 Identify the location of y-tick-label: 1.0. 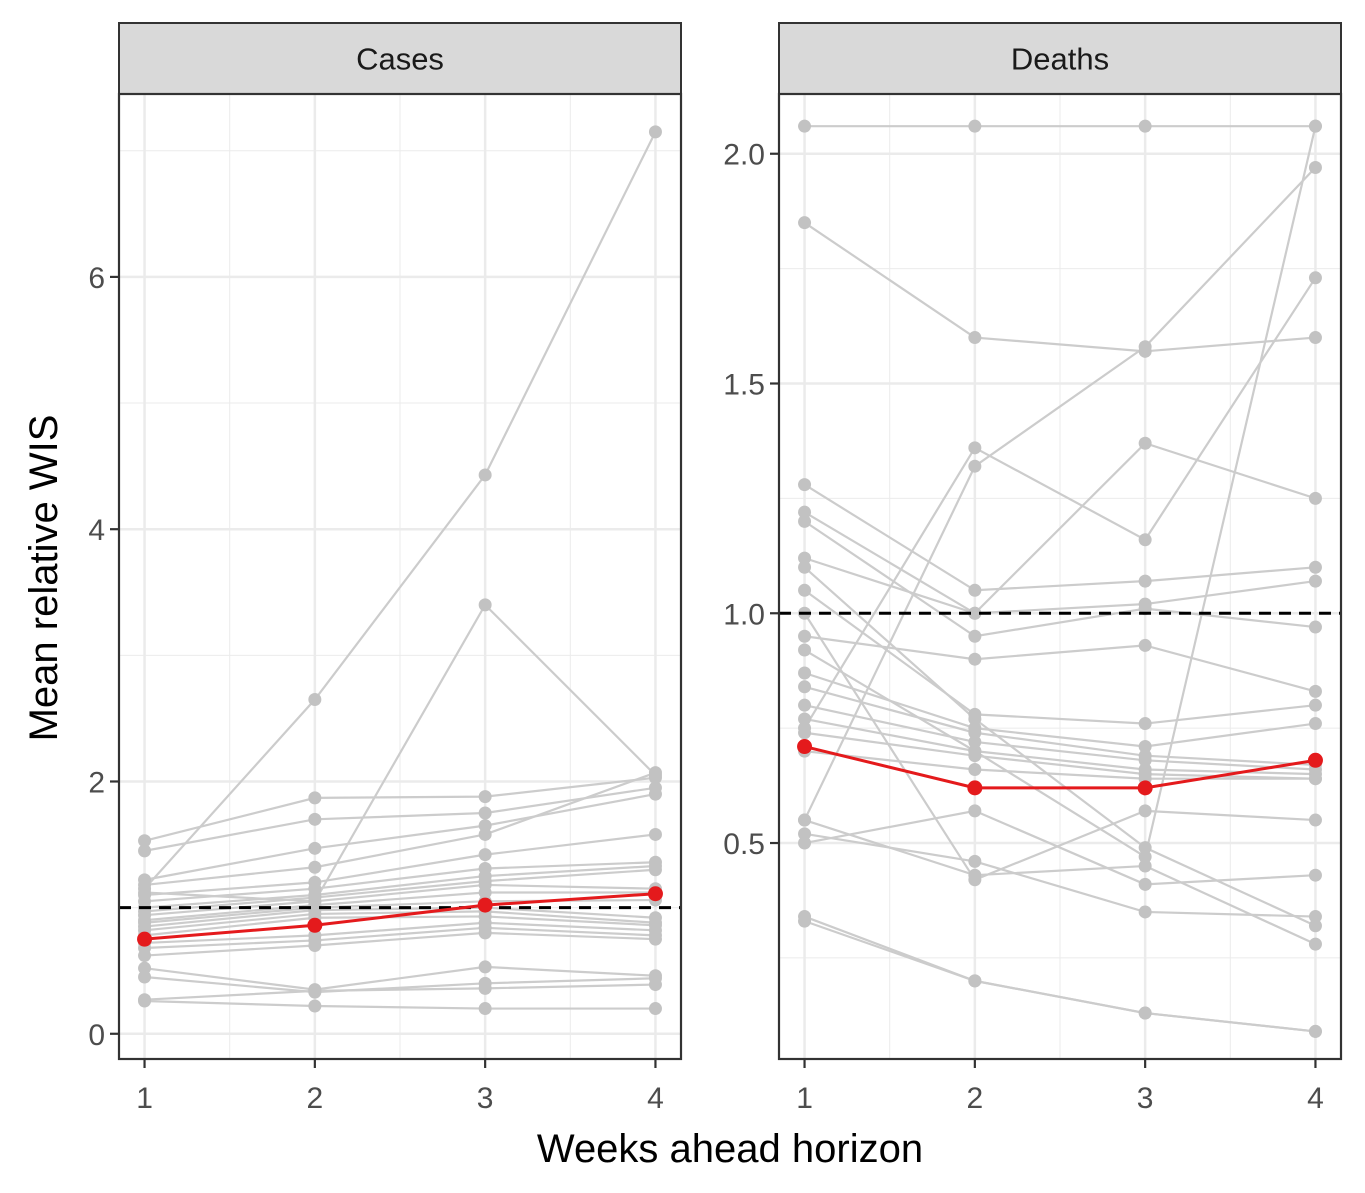
(744, 614).